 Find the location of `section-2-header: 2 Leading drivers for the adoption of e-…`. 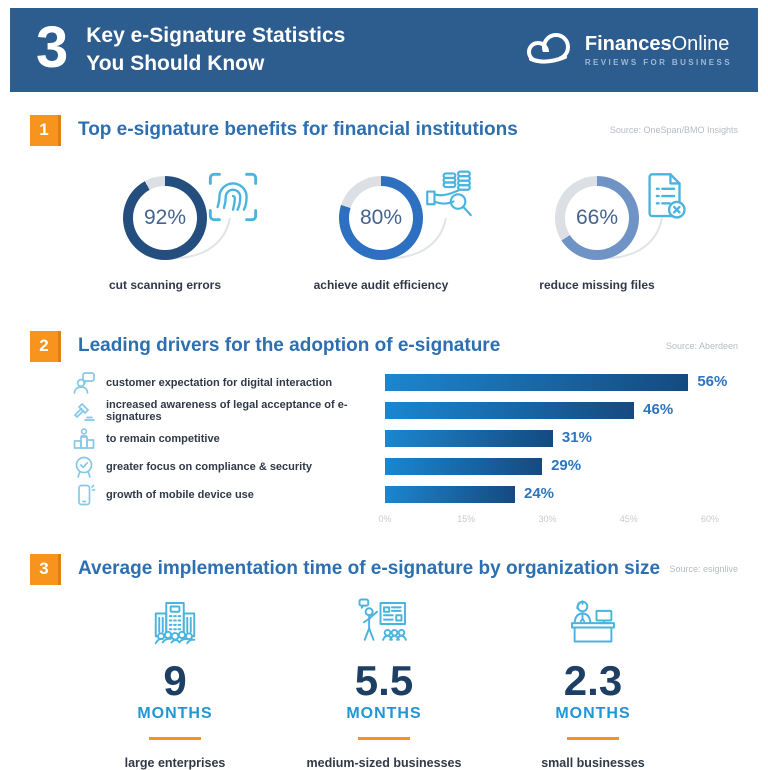

section-2-header: 2 Leading drivers for the adoption of e-… is located at coordinates (384, 346).